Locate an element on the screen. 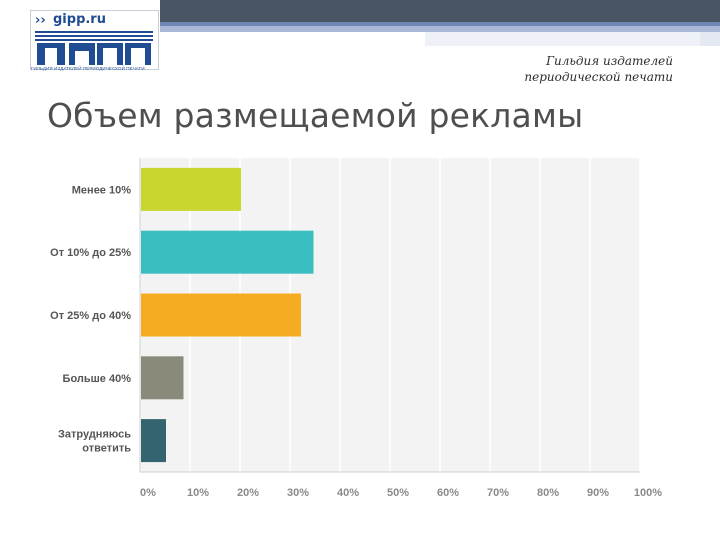  category-label-line: Больше 40% is located at coordinates (97, 379).